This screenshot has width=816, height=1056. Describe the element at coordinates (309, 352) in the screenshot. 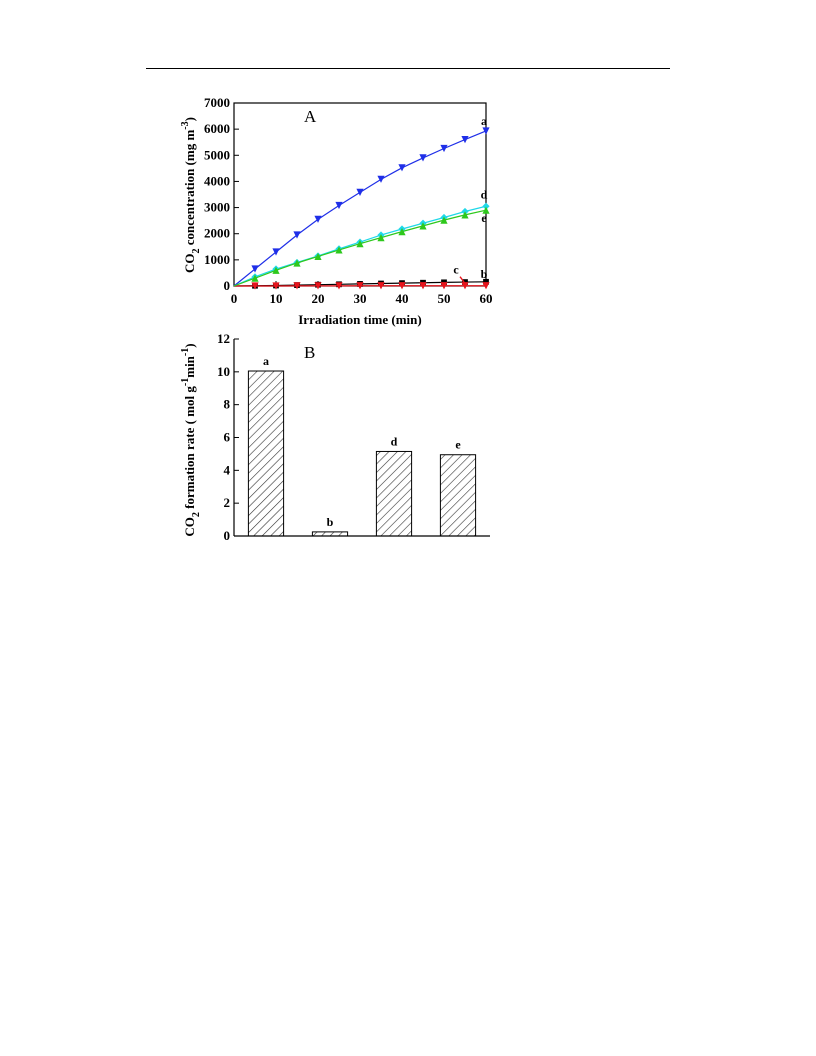

I see `panel-label-b: B` at that location.